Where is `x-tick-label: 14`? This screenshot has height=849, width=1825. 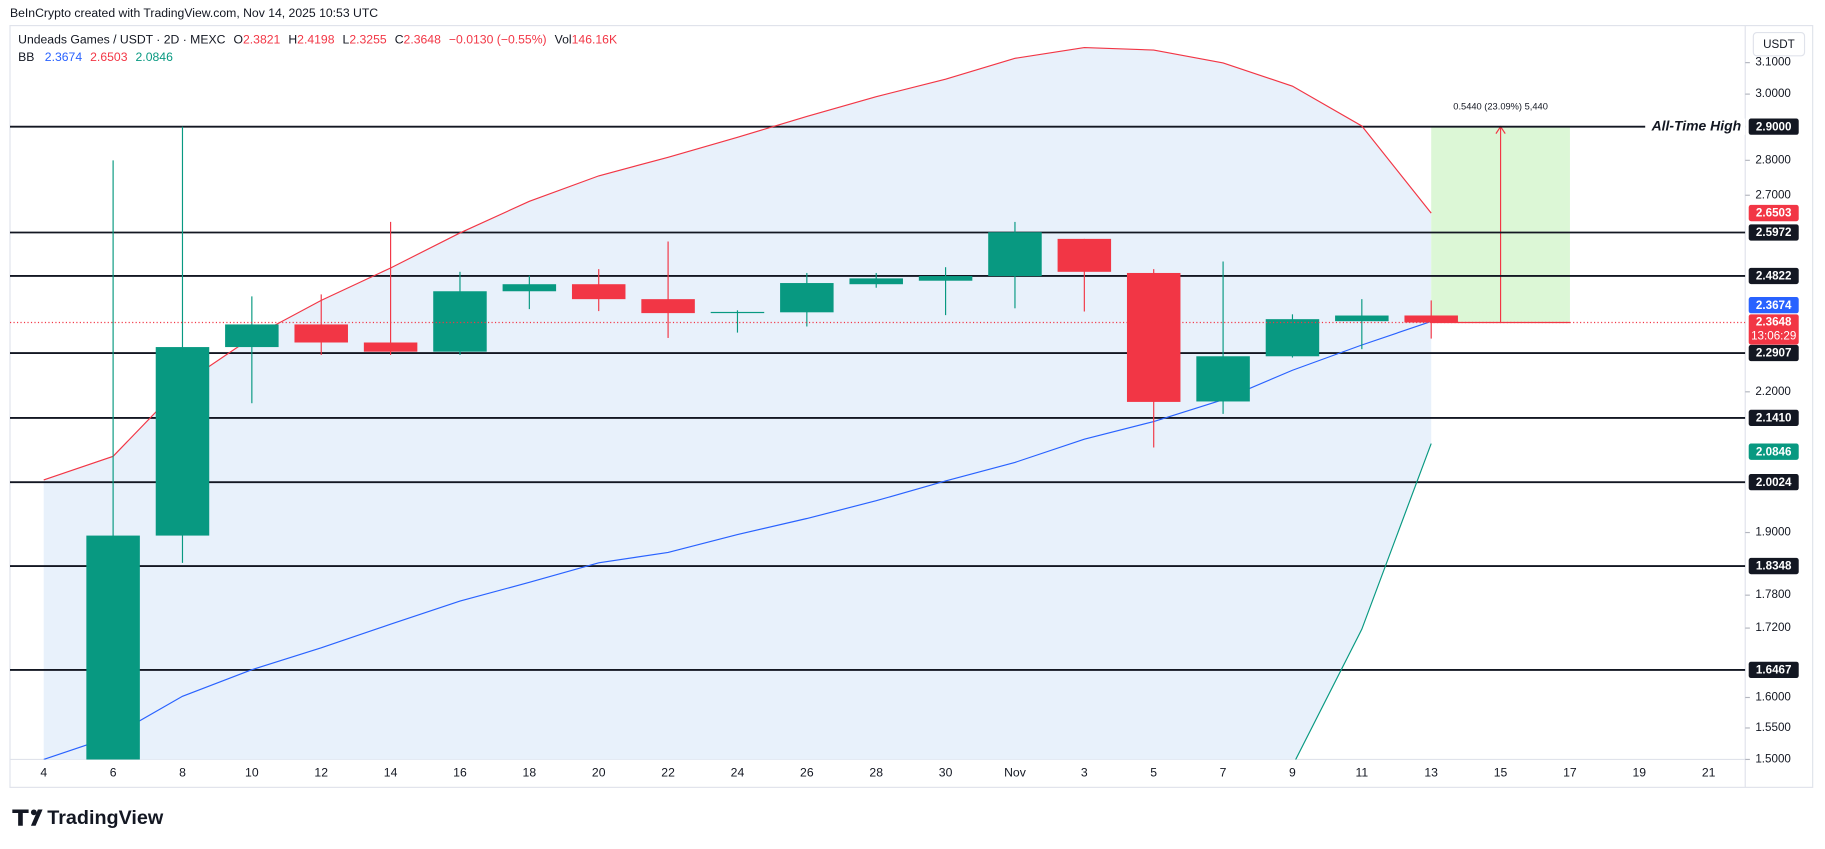 x-tick-label: 14 is located at coordinates (391, 773).